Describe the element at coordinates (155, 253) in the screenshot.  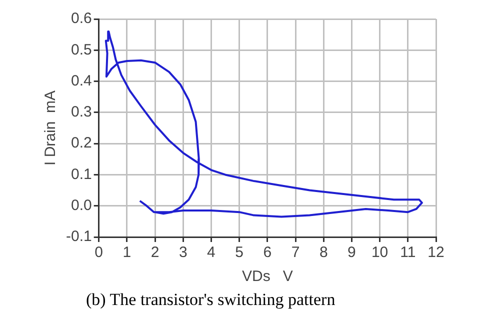
I see `x-tick-label: 2` at that location.